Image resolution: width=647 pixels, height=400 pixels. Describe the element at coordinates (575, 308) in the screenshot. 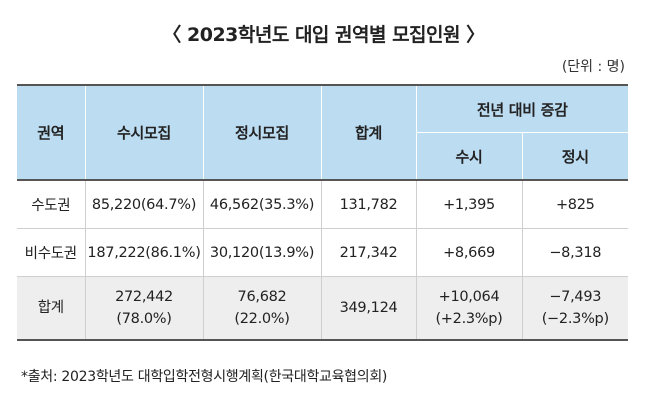

I see `cell-change-jeongsi: −7,493 (−2.3%p)` at that location.